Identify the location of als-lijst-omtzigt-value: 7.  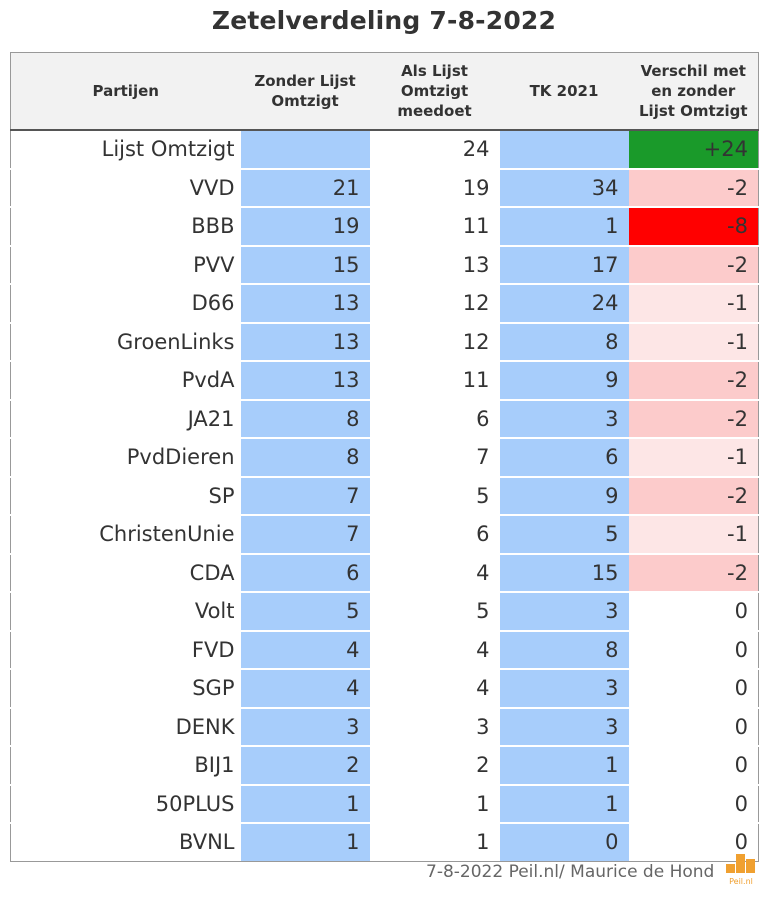
(434, 458).